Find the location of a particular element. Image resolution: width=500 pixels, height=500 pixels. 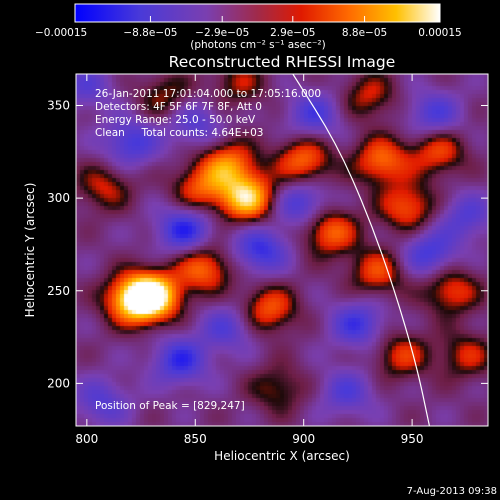

colorbar-tick-label: −2.9e−05 is located at coordinates (222, 33).